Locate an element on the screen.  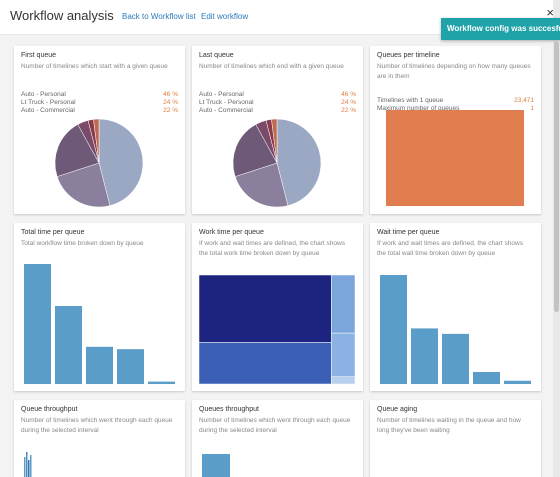
first-queue-pie-chart is located at coordinates (99, 163).